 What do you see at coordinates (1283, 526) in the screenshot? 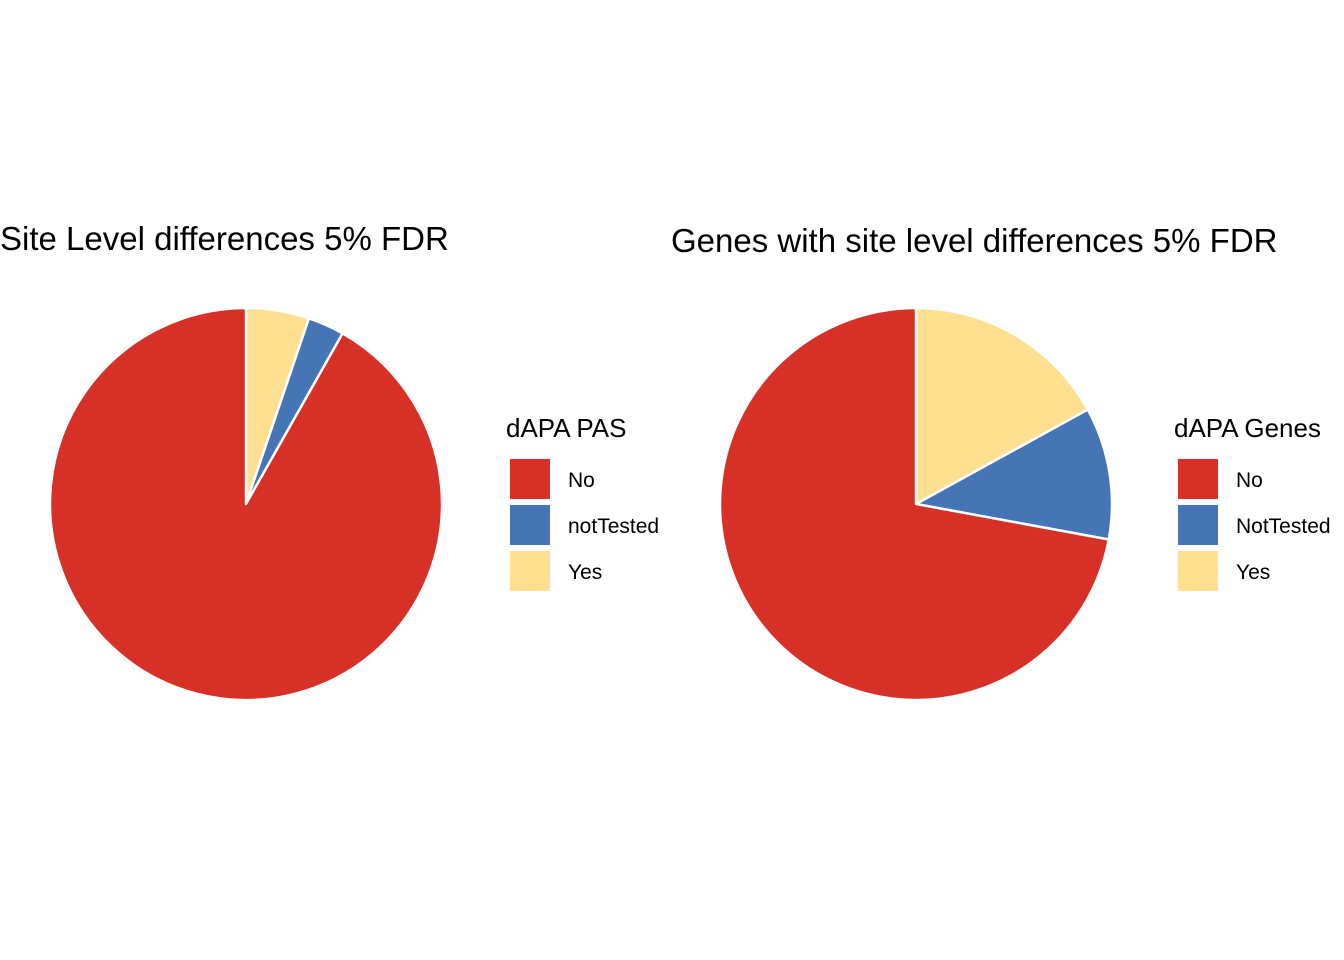
I see `legend-label: NotTested` at bounding box center [1283, 526].